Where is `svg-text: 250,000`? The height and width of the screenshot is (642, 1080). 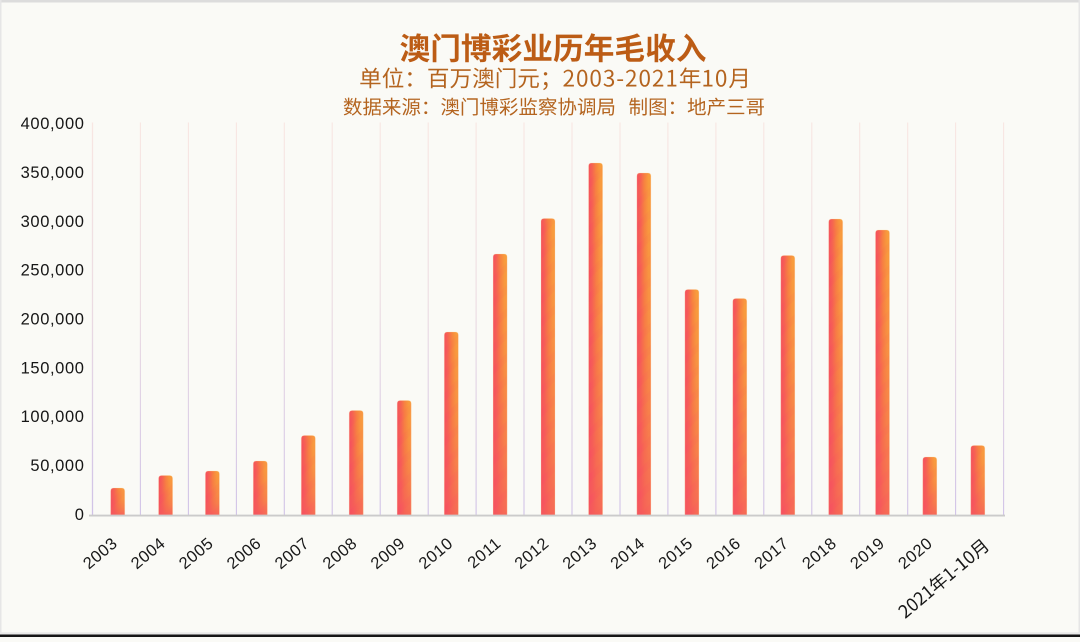
svg-text: 250,000 is located at coordinates (53, 271).